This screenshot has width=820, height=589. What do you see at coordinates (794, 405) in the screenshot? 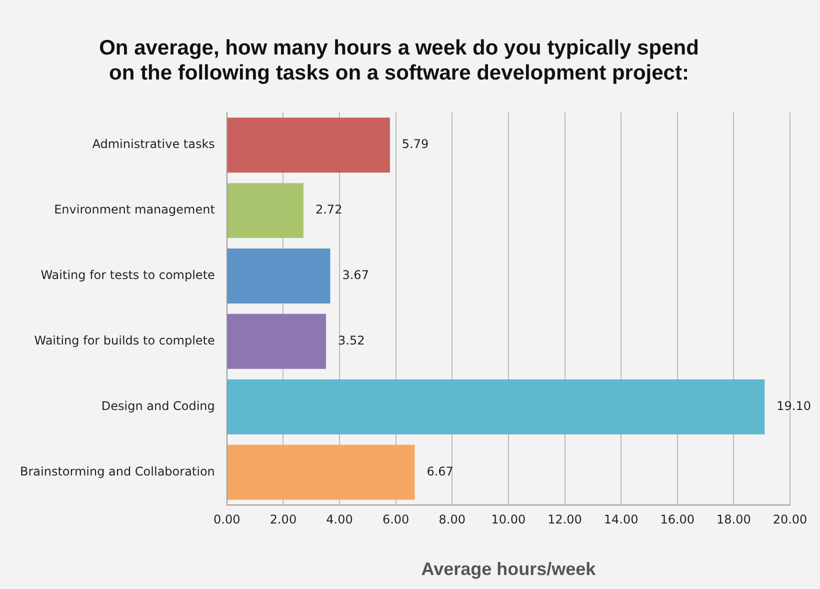
I see `data-label: 19.10` at bounding box center [794, 405].